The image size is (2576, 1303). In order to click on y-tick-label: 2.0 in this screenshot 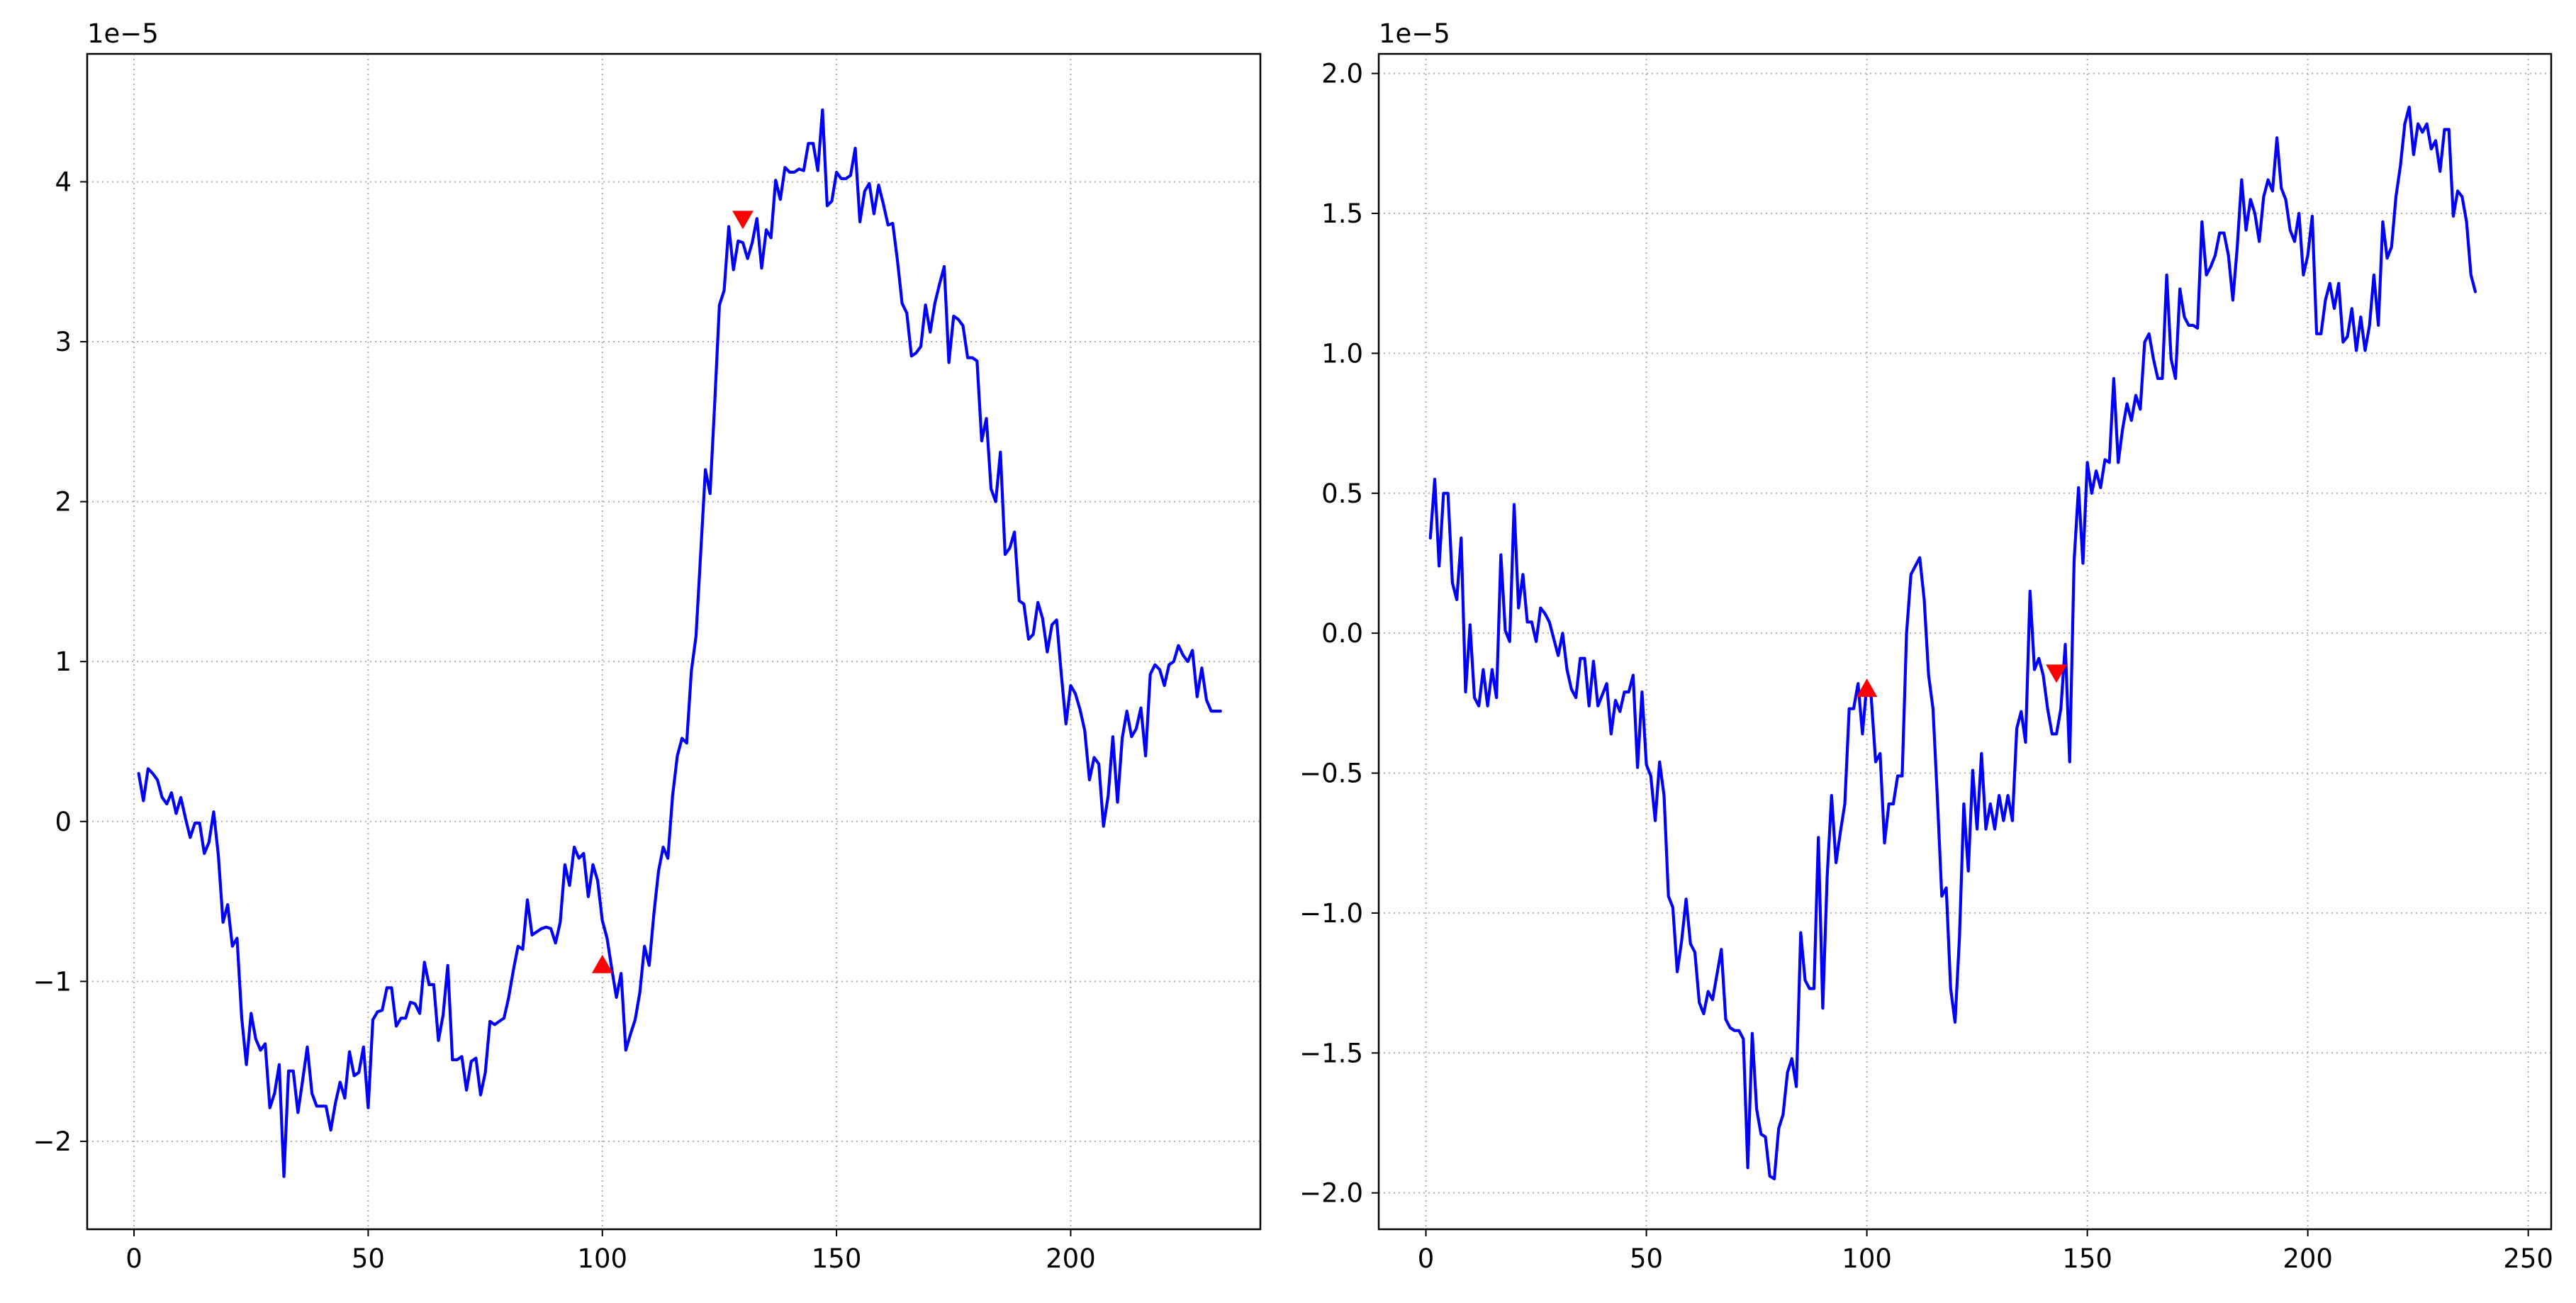, I will do `click(1342, 74)`.